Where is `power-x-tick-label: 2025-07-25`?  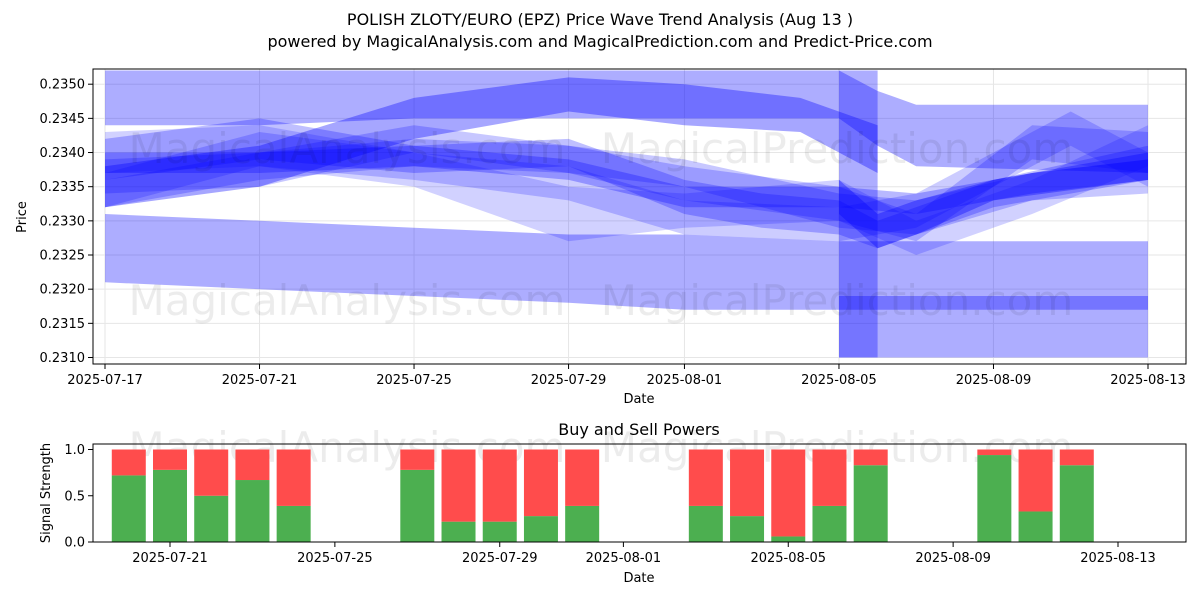 power-x-tick-label: 2025-07-25 is located at coordinates (335, 558).